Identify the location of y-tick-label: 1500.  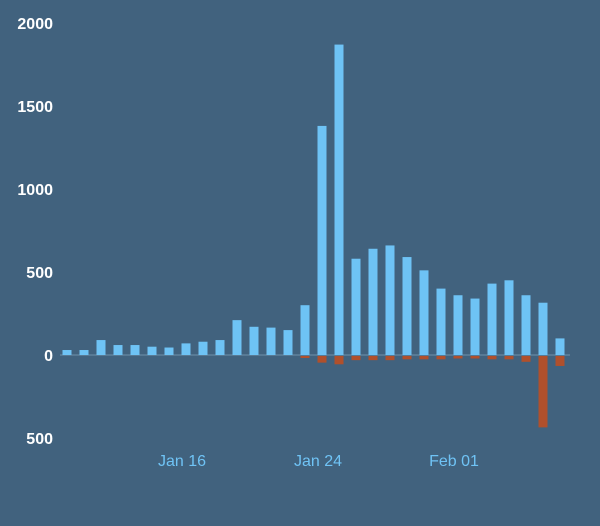
(35, 107).